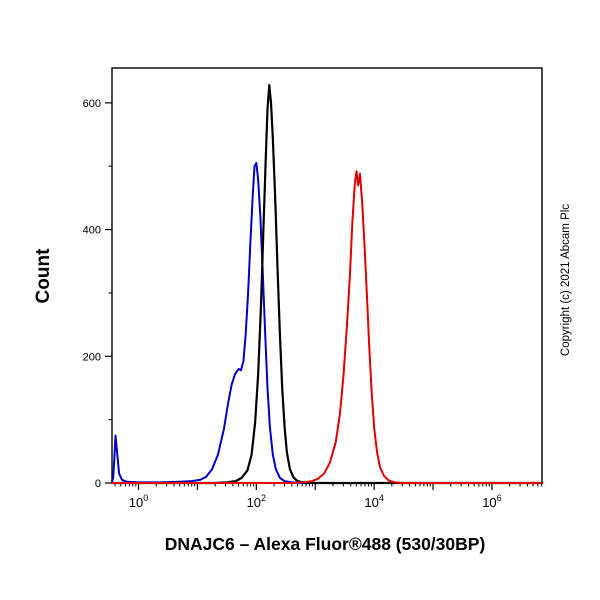  What do you see at coordinates (256, 501) in the screenshot?
I see `x-tick-label: 10²` at bounding box center [256, 501].